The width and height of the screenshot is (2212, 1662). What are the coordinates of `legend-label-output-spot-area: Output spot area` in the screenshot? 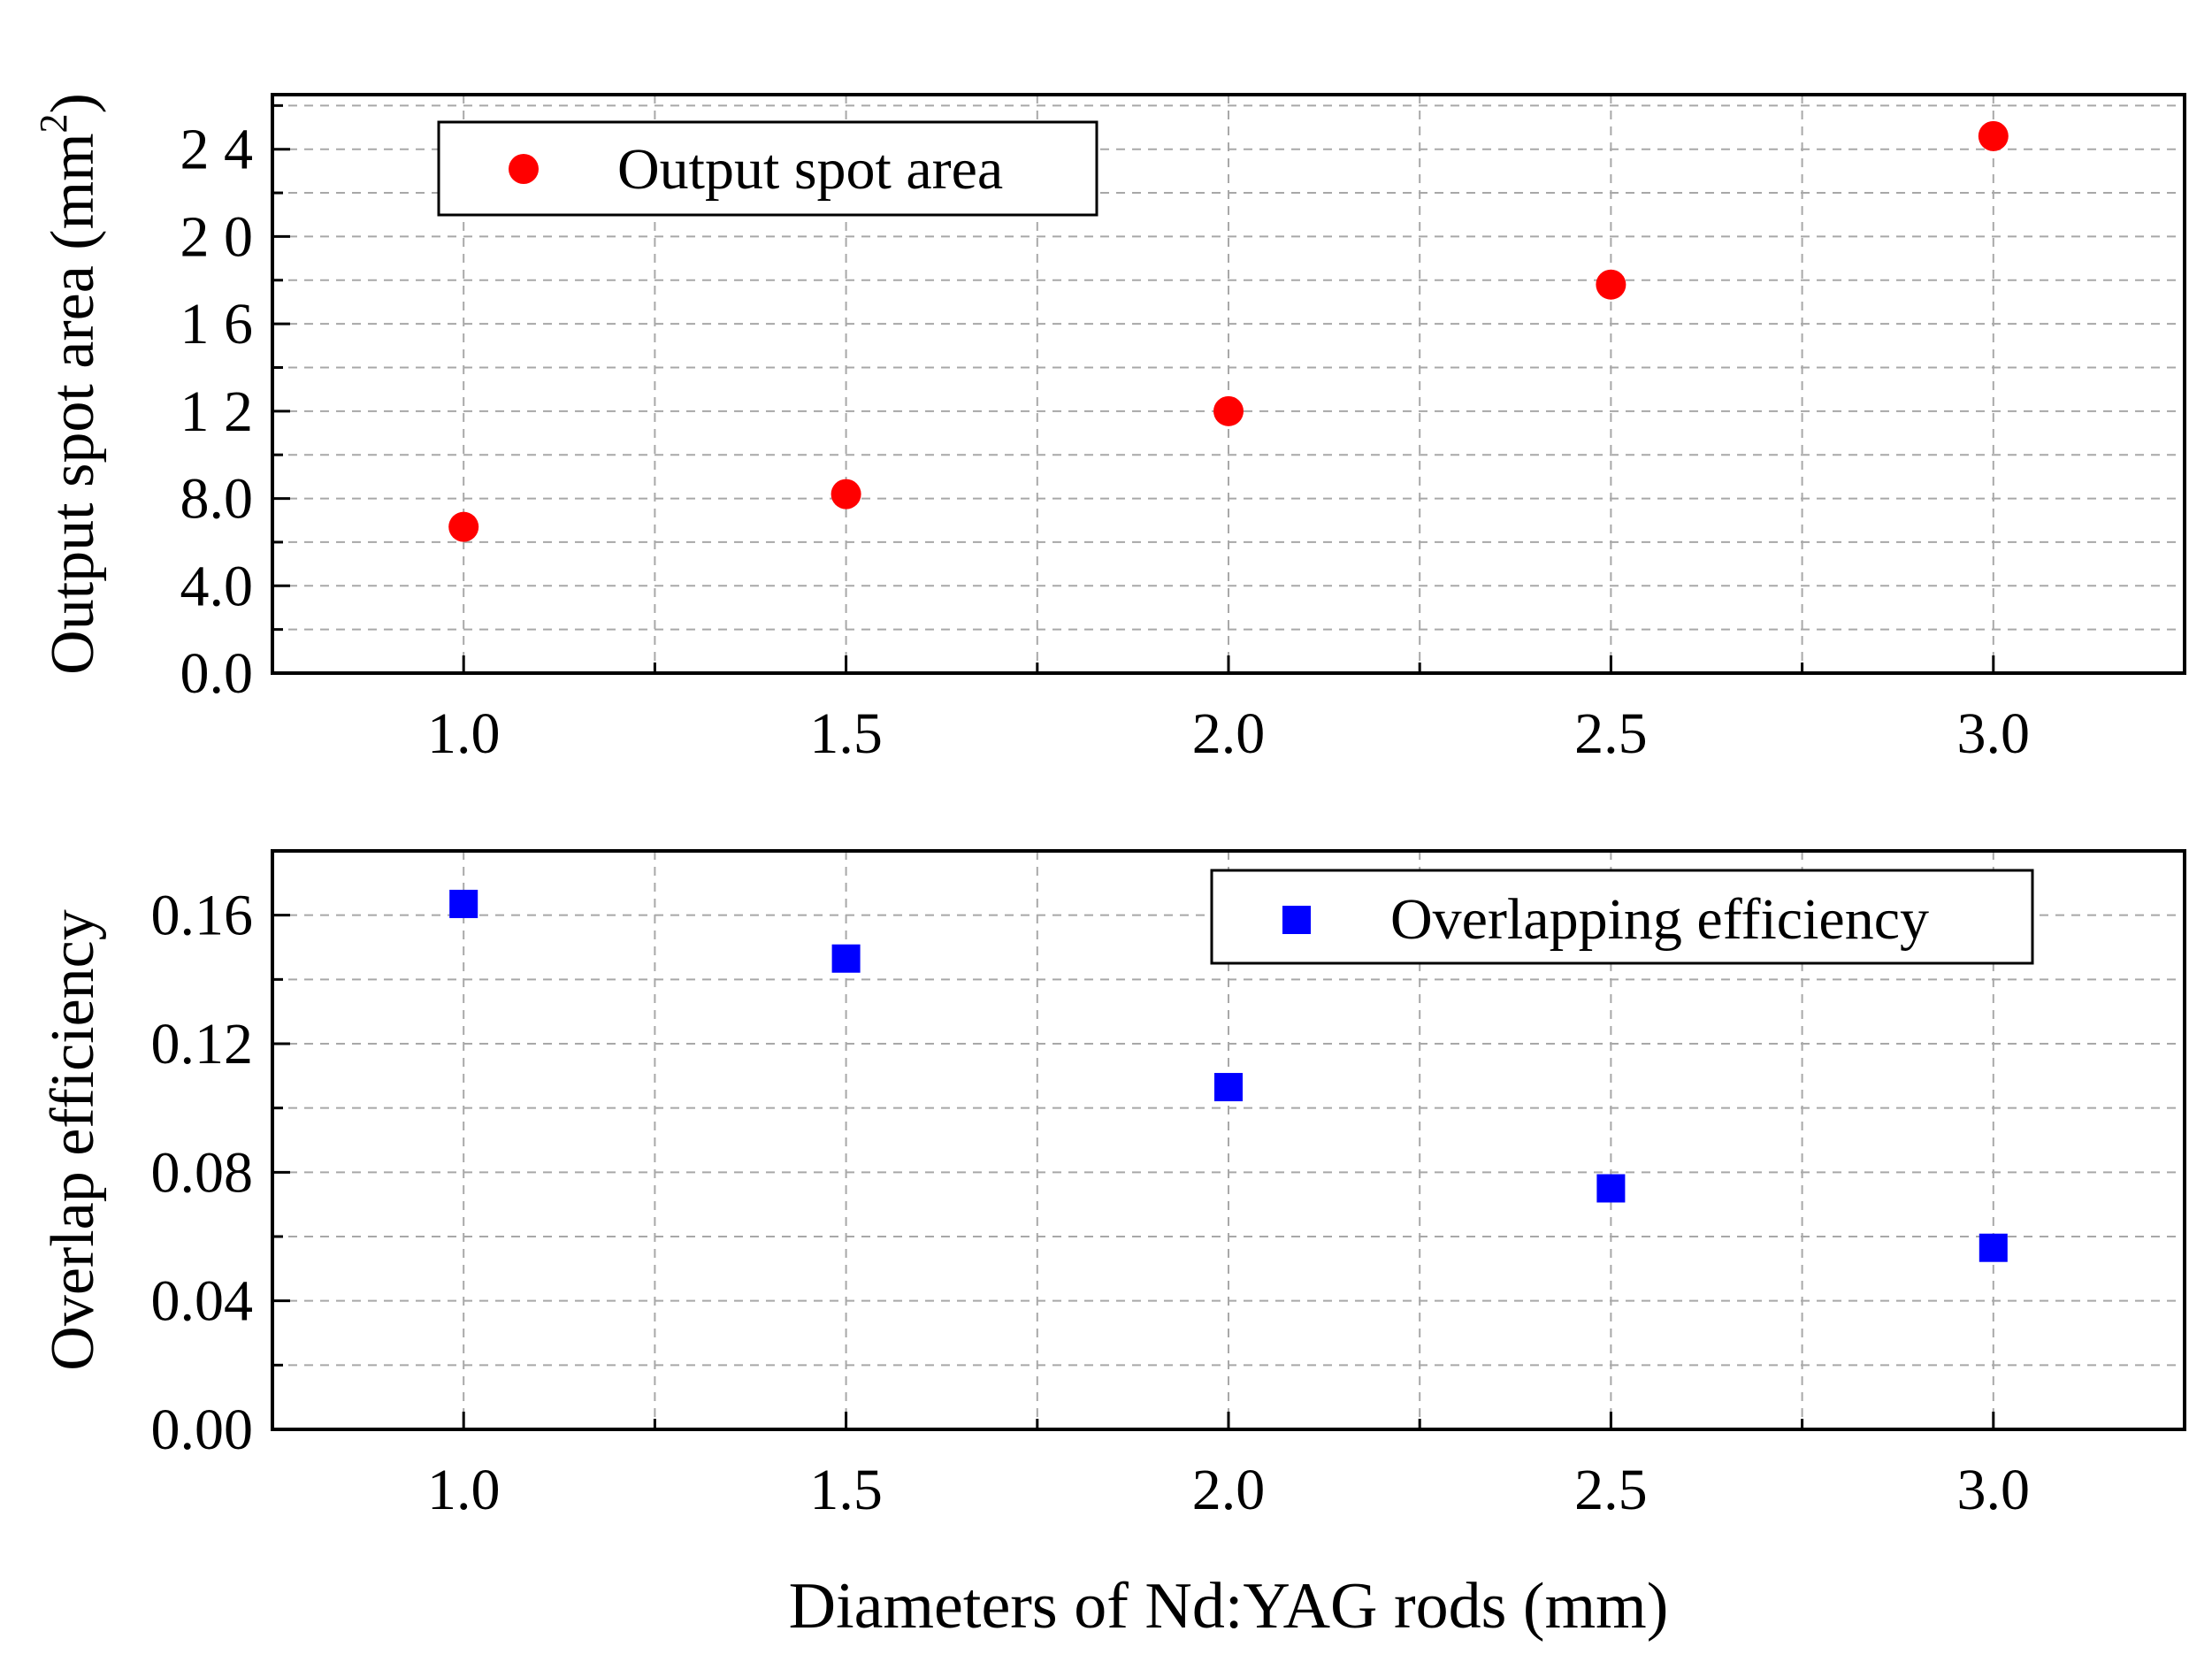 It's located at (810, 170).